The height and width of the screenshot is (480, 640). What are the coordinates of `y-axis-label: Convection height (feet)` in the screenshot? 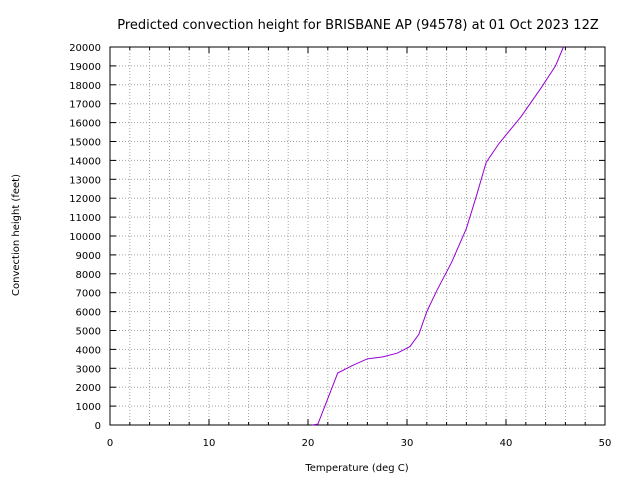 It's located at (16, 235).